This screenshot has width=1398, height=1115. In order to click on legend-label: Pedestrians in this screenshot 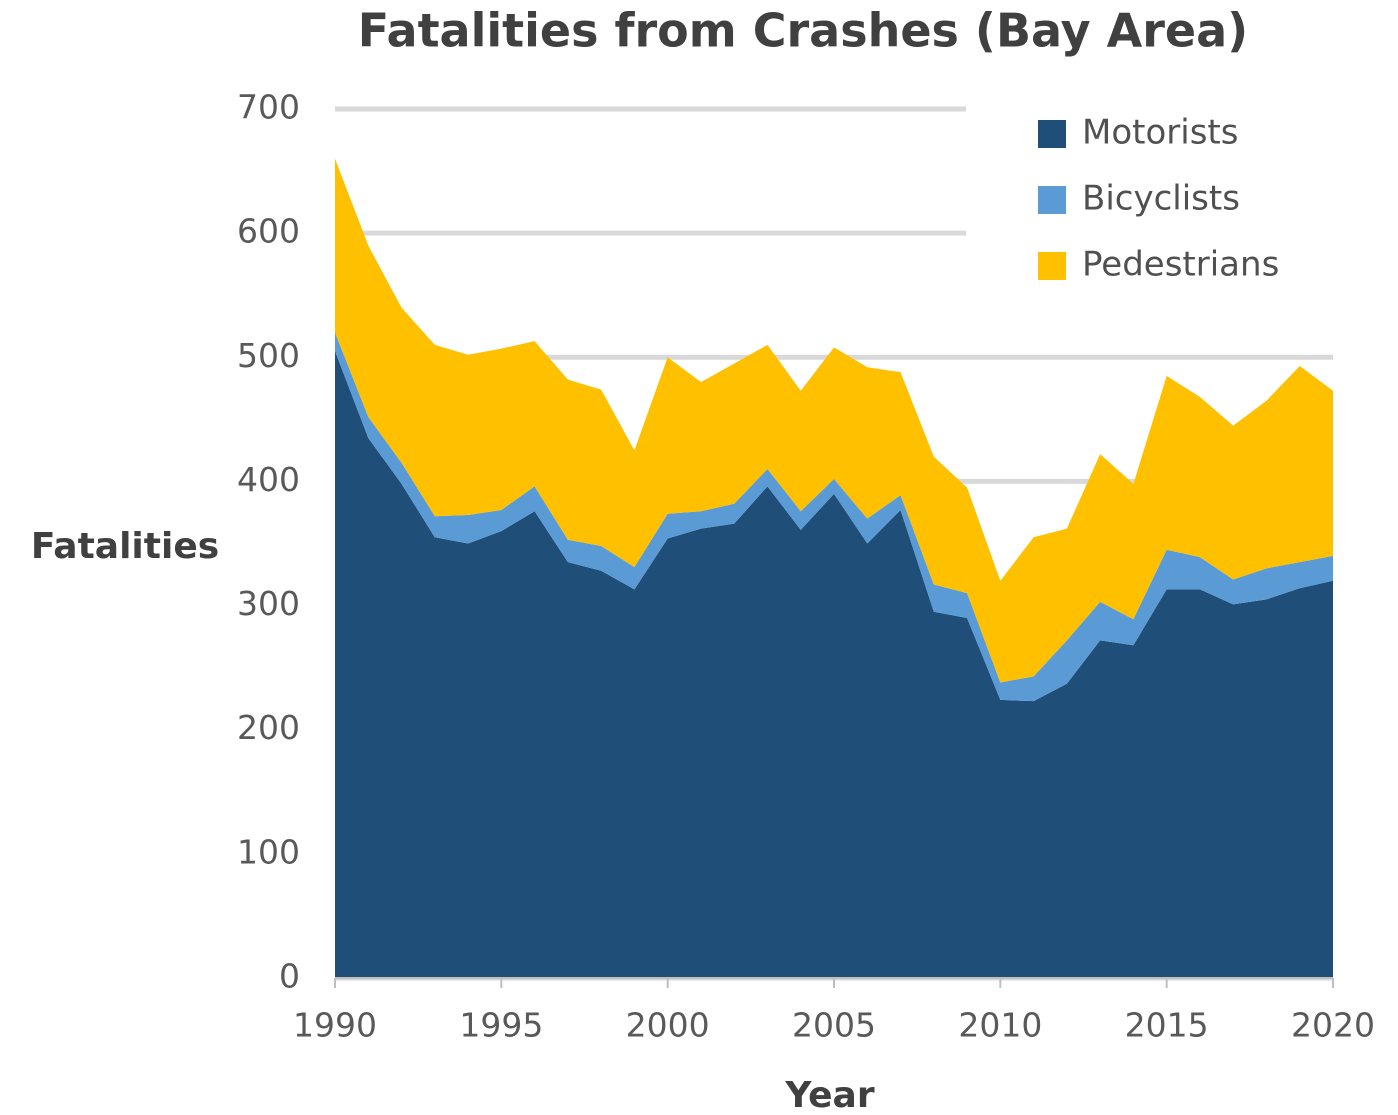, I will do `click(1180, 265)`.